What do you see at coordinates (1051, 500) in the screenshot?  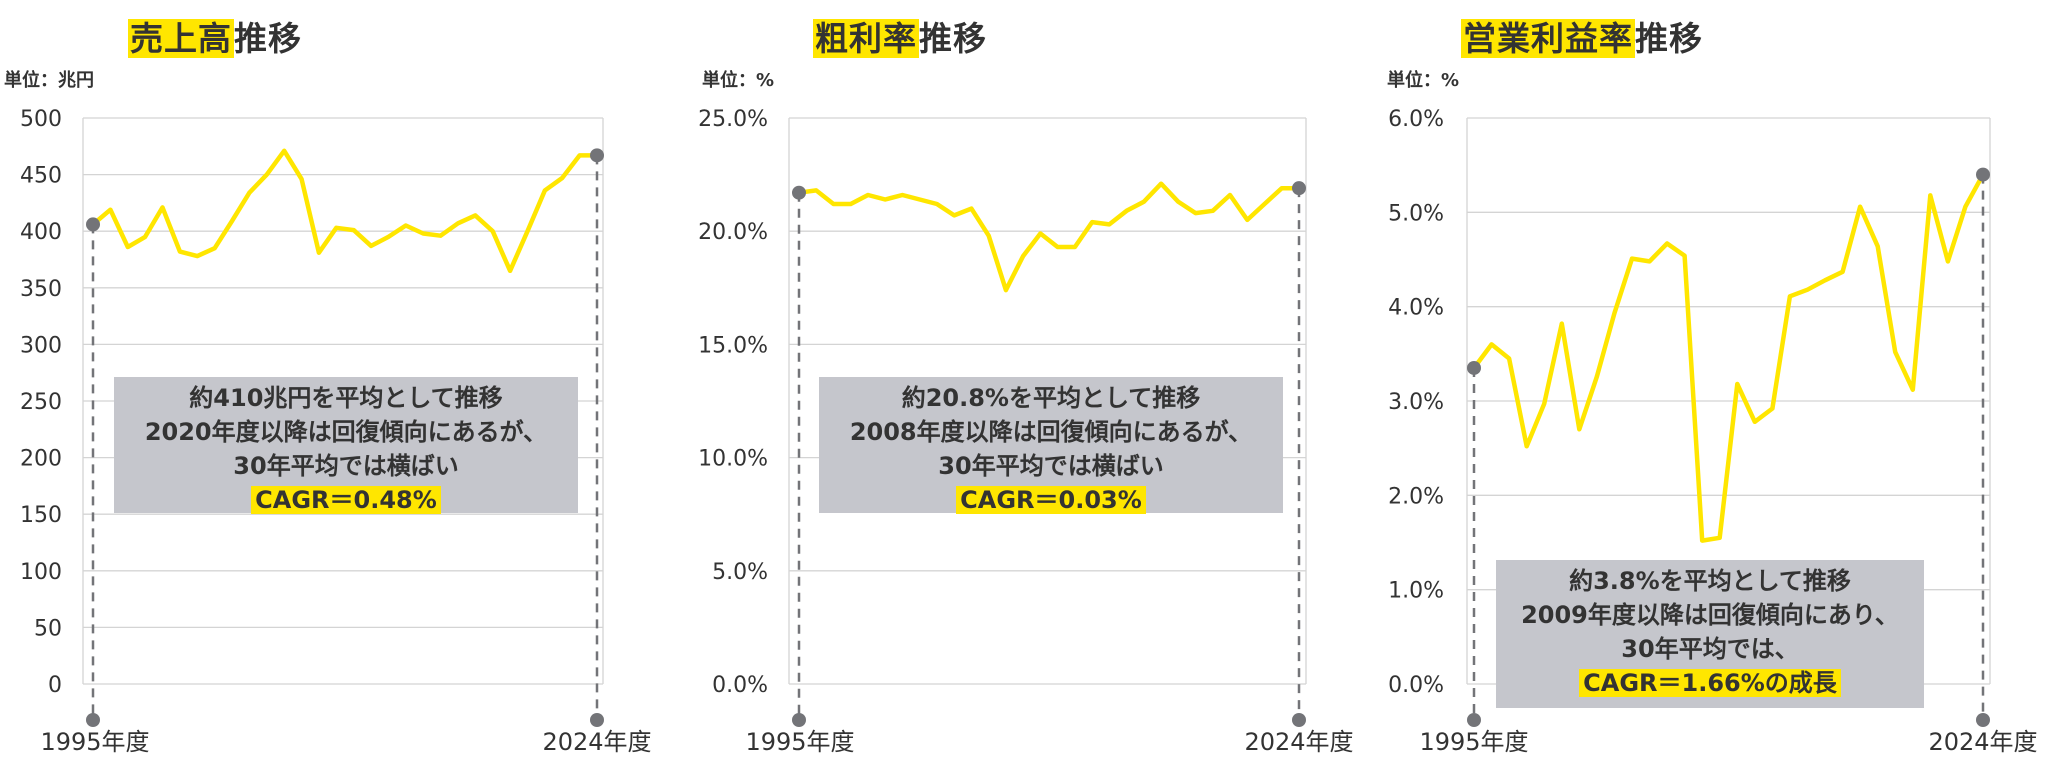 I see `cagr-label: CAGR＝0.03%` at bounding box center [1051, 500].